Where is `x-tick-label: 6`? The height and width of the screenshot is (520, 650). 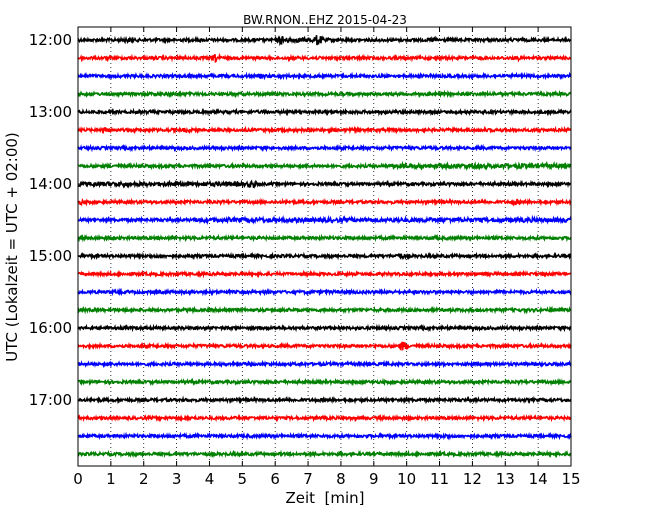
x-tick-label: 6 is located at coordinates (275, 479).